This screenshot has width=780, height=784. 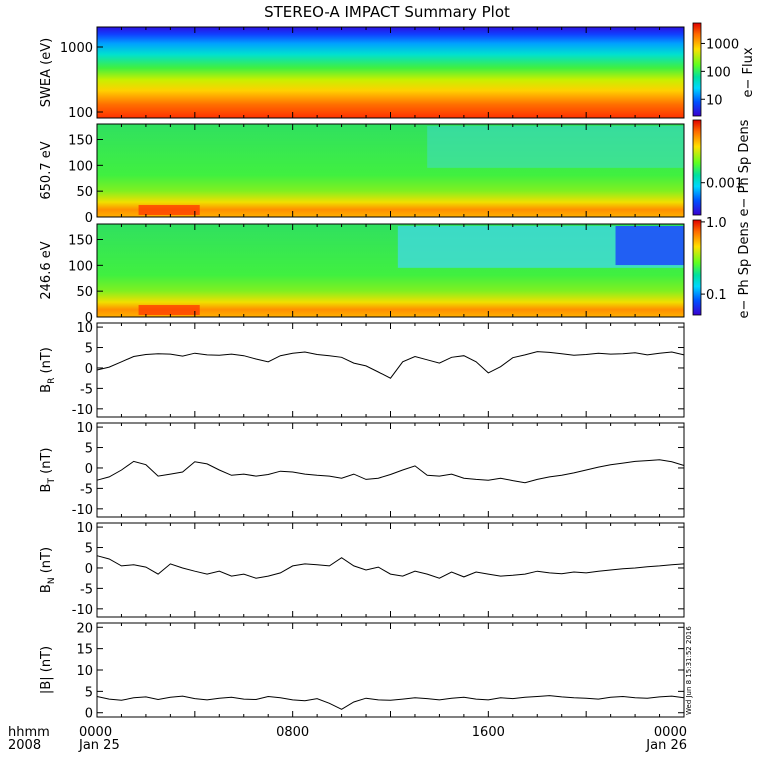 I want to click on panel-3: 150 100 50 0 246.6 eV 1.0 0.1 e− Ph Sp Dens, so click(x=395, y=271).